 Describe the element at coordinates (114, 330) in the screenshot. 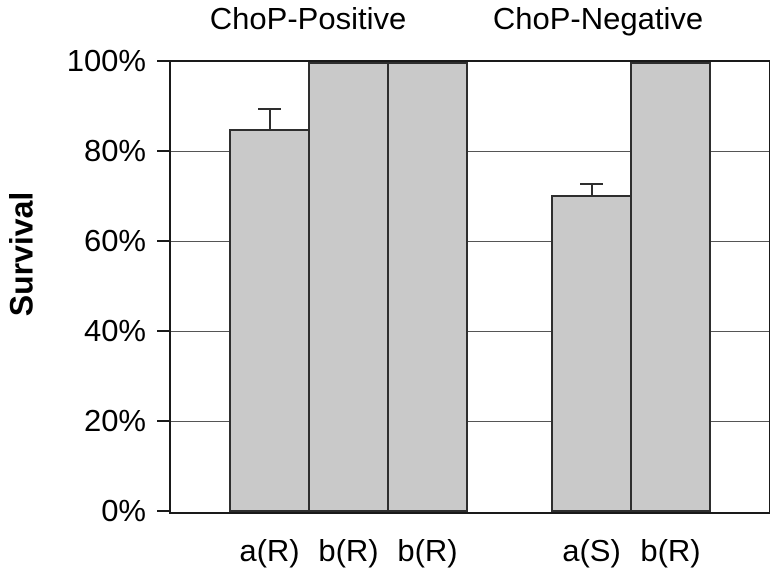

I see `y-tick-label: 40%` at that location.